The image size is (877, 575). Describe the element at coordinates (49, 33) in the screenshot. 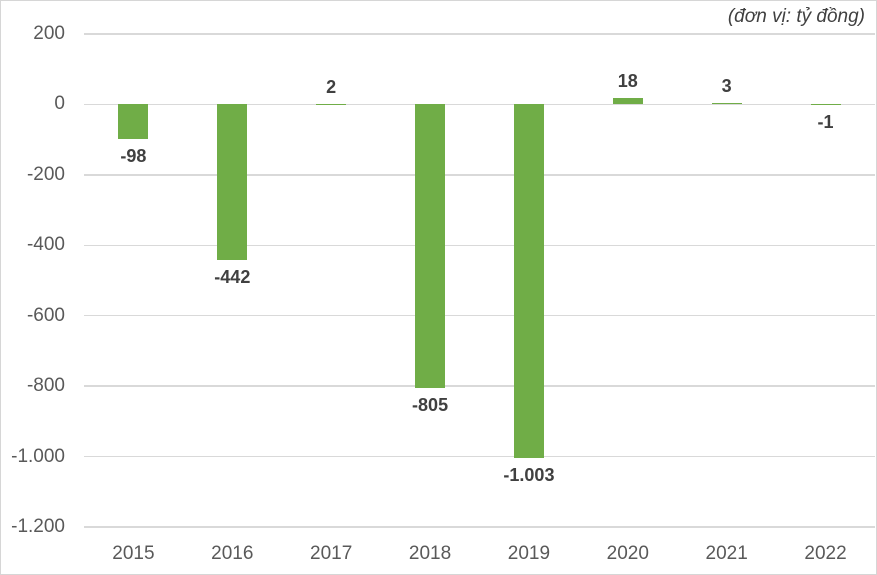

I see `y-axis-tick-label: 200` at that location.